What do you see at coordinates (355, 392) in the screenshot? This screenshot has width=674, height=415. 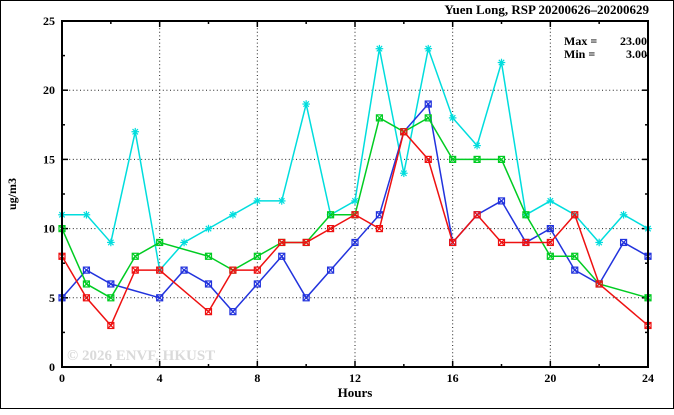 I see `x-axis-title: Hours` at bounding box center [355, 392].